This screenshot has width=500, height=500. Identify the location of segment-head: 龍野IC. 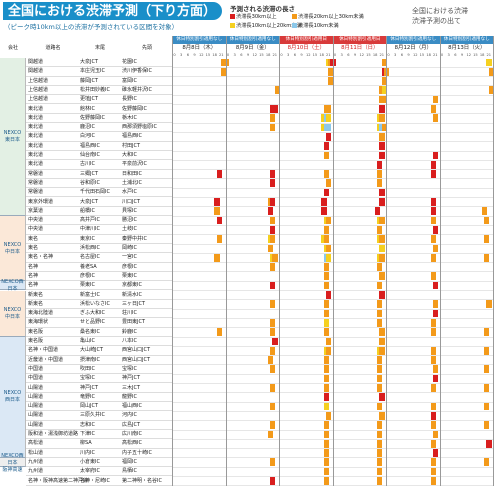
(129, 396).